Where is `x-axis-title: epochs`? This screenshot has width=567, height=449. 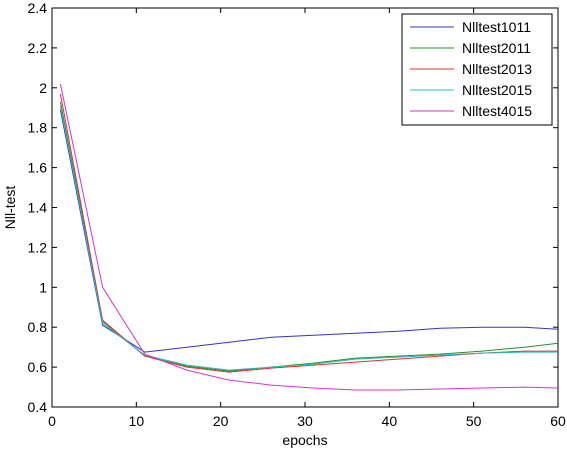
x-axis-title: epochs is located at coordinates (304, 440).